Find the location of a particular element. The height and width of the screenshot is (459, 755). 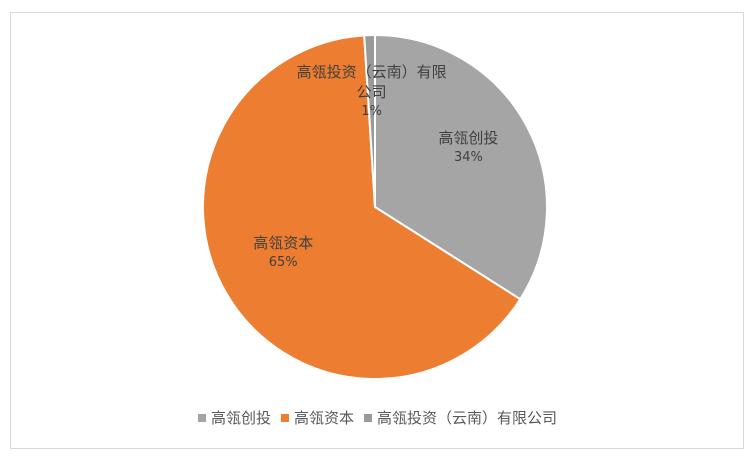

pie-slice is located at coordinates (369, 120).